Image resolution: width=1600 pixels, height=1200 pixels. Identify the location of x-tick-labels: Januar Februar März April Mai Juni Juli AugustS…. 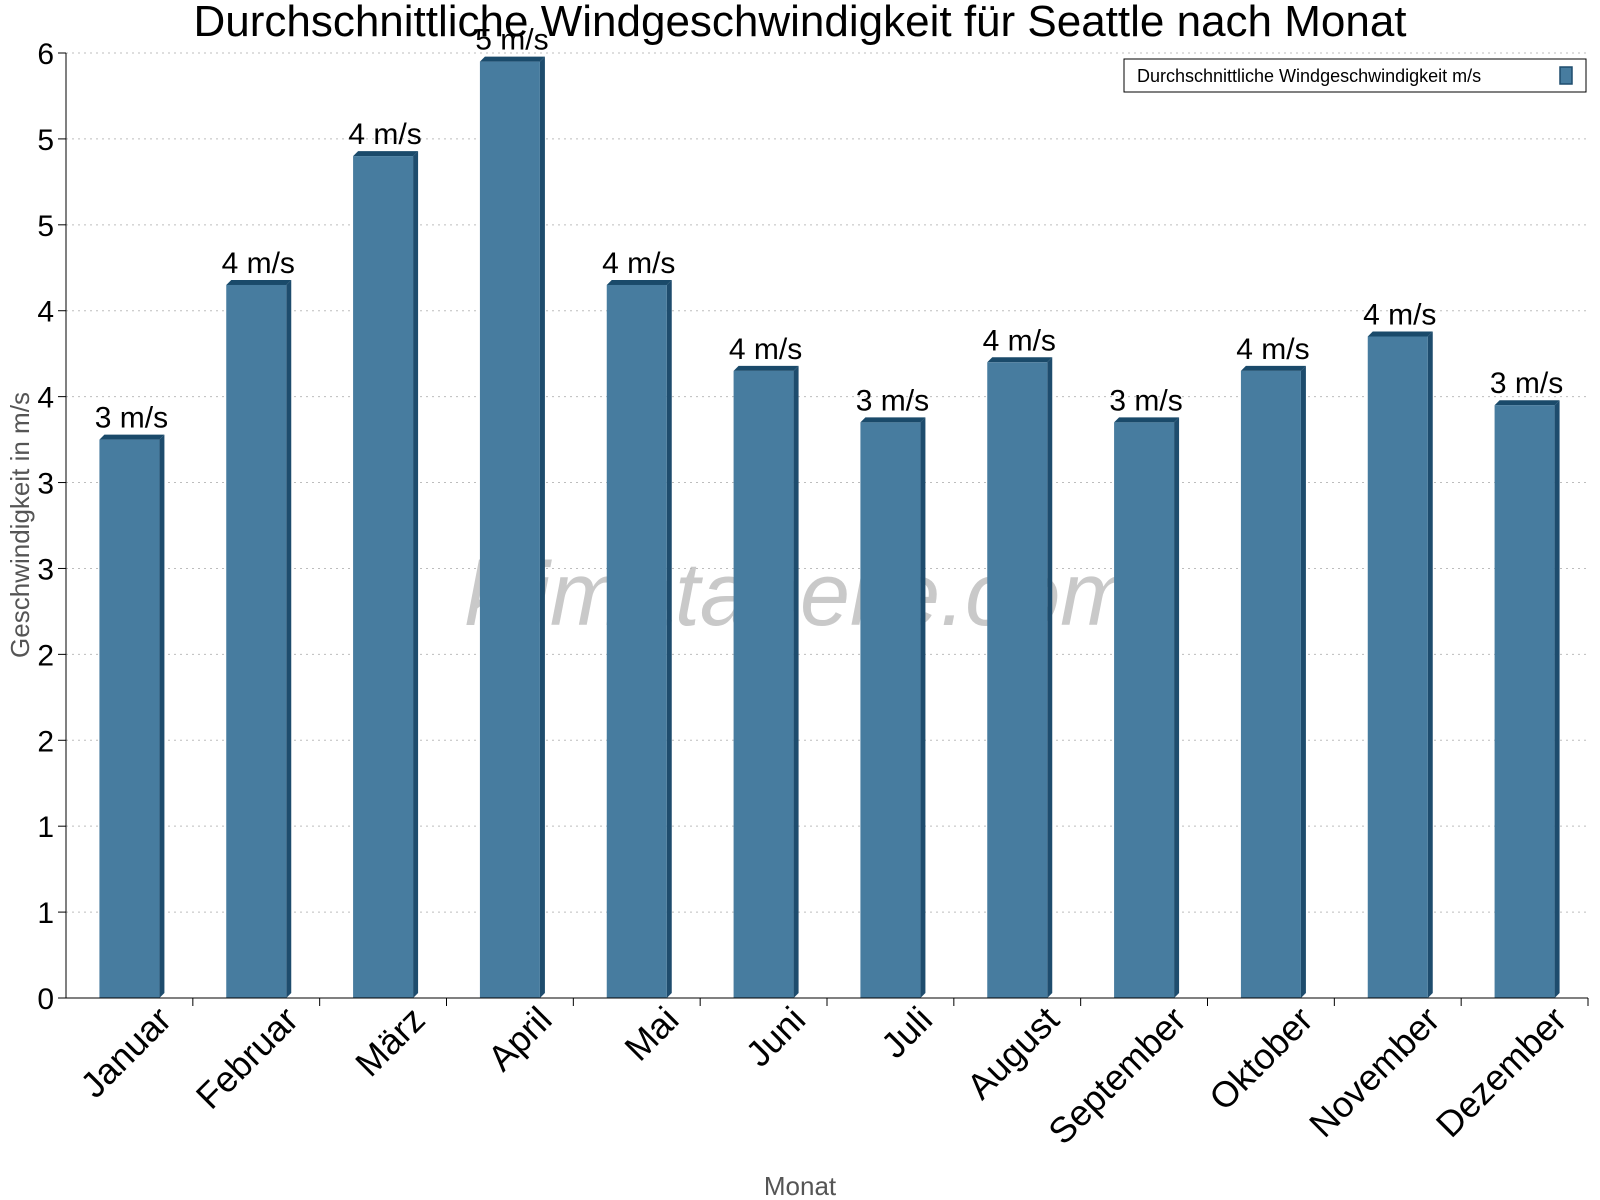
(823, 1076).